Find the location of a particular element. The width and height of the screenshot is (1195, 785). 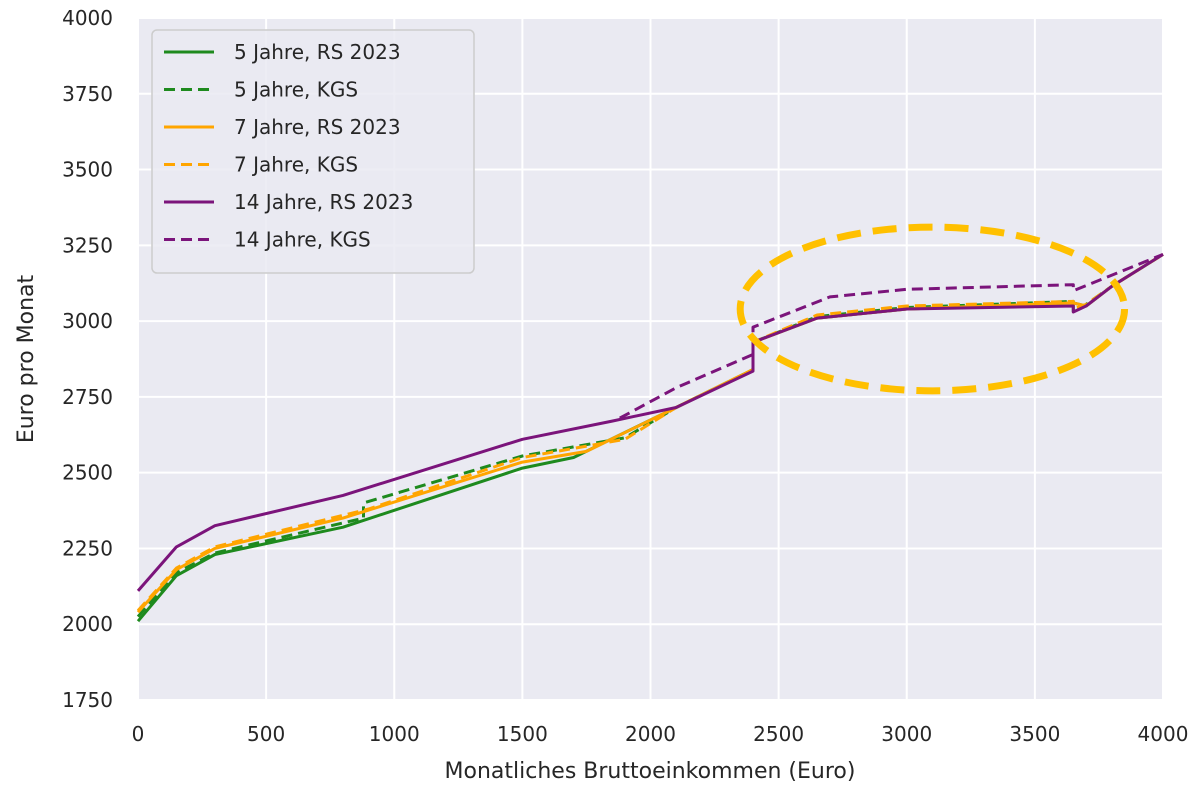

x-tick-label: 4000 is located at coordinates (1163, 734).